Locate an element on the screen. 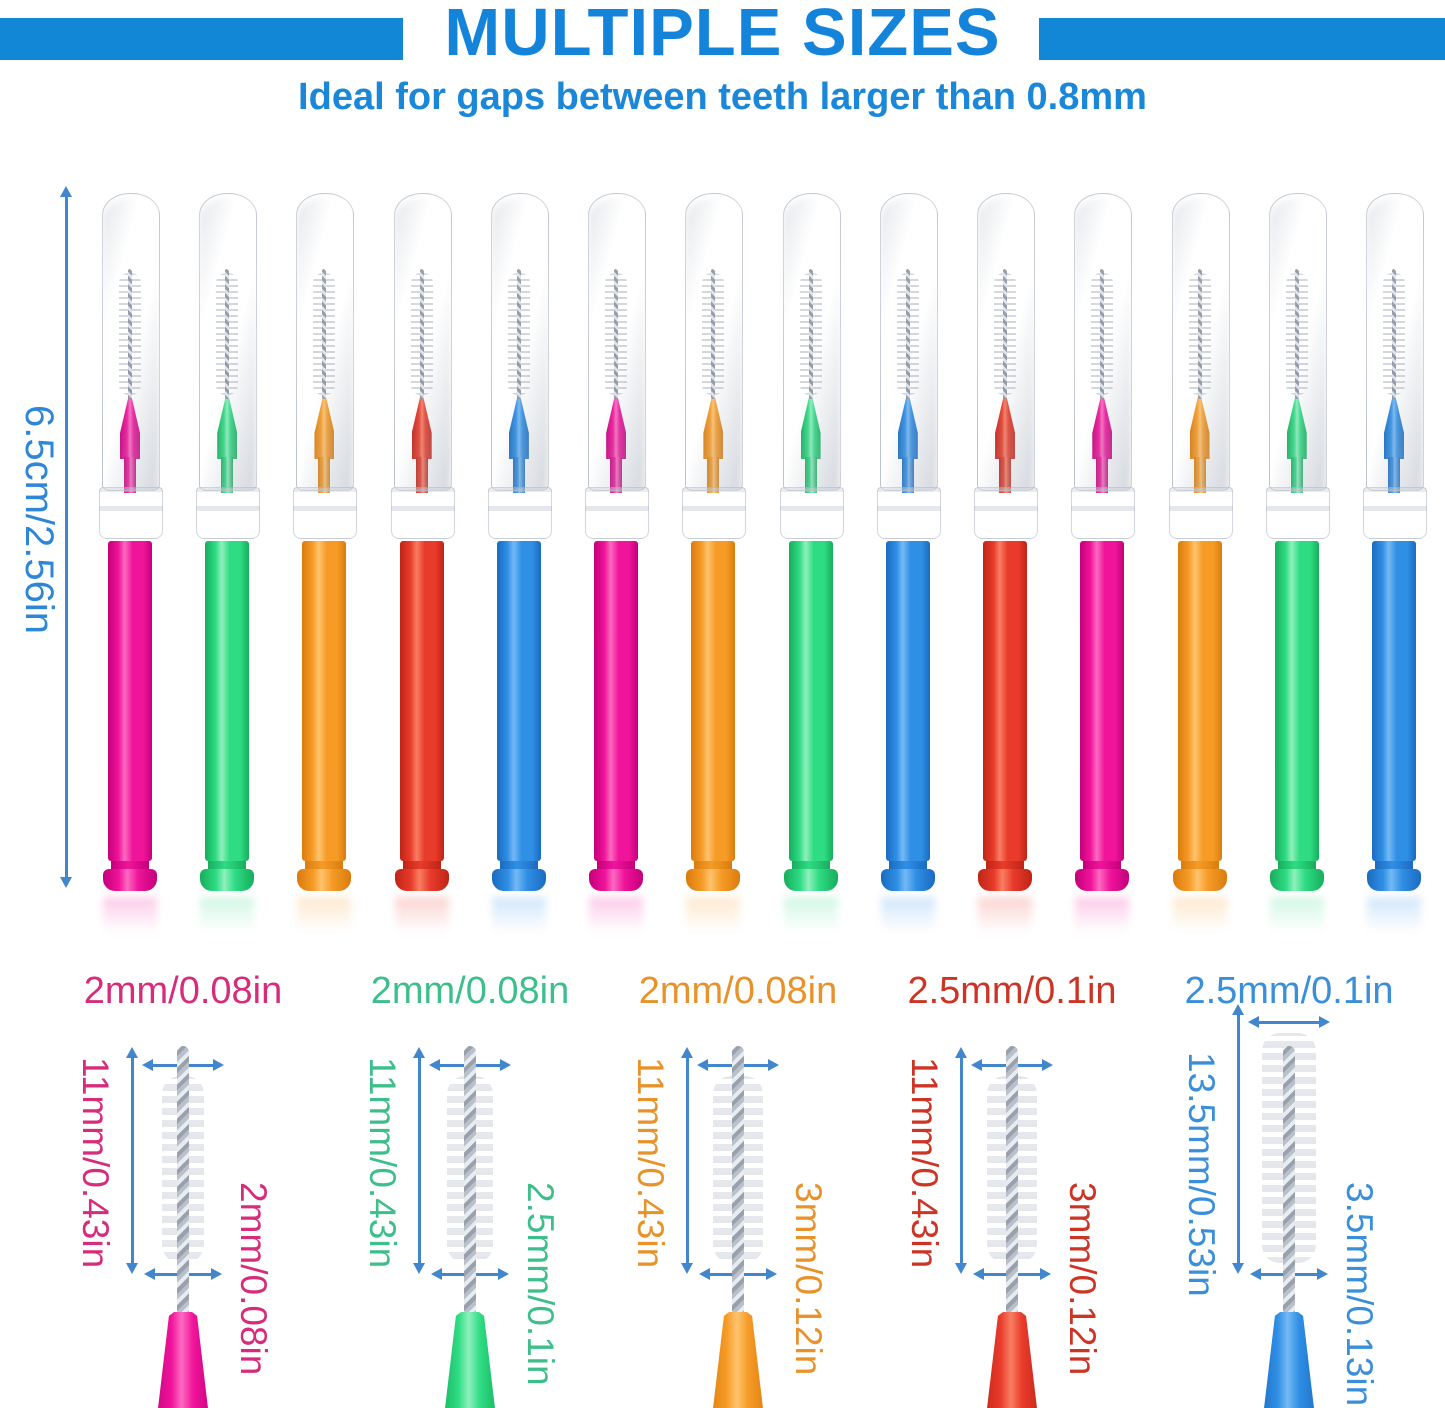 Image resolution: width=1445 pixels, height=1408 pixels. brush-detail-group-red: 2.5mm/0.1in 11mm/0.43in 3mm/0.12in is located at coordinates (1012, 1184).